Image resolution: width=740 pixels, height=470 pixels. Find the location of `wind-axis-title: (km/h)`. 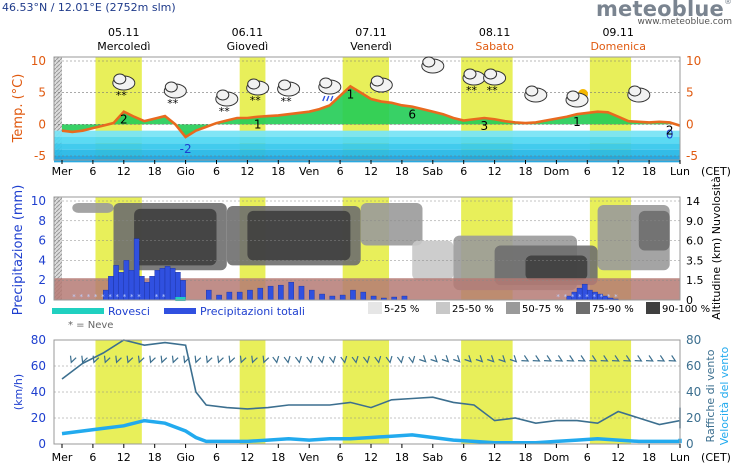

wind-axis-title: (km/h) is located at coordinates (18, 392).